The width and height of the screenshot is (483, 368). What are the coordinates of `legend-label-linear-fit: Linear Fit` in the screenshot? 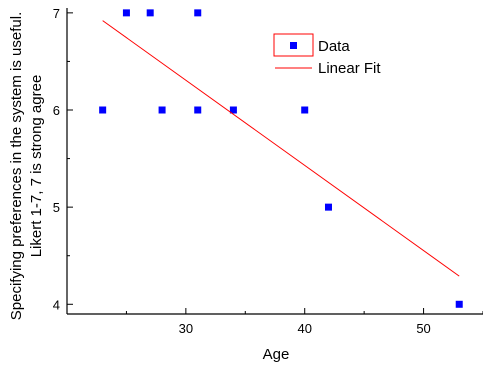 It's located at (349, 68).